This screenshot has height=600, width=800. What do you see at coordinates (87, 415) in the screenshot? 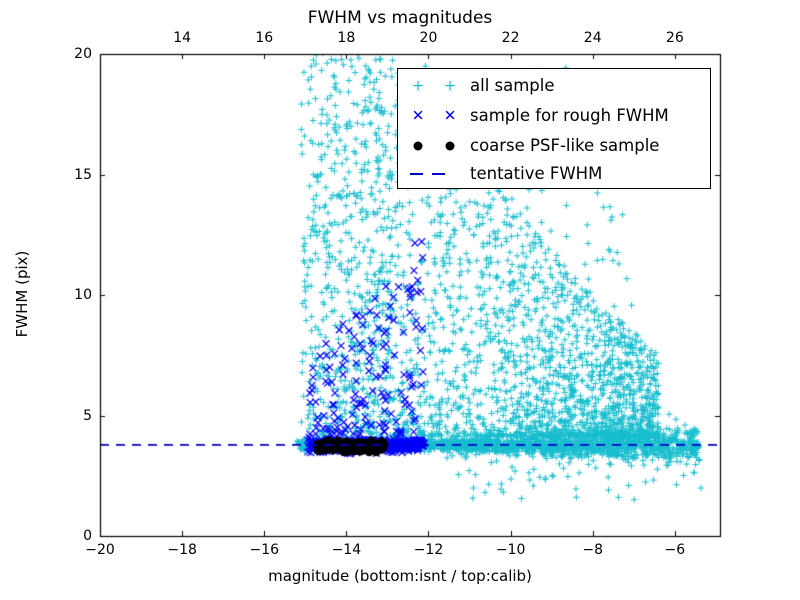
I see `y-tick-label: 5` at bounding box center [87, 415].